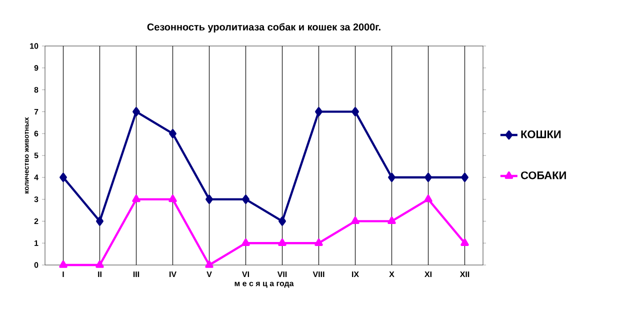 The height and width of the screenshot is (329, 633). What do you see at coordinates (263, 27) in the screenshot?
I see `chart-title: Сезонность уролитиаза собак и кошек за 2000г.` at bounding box center [263, 27].